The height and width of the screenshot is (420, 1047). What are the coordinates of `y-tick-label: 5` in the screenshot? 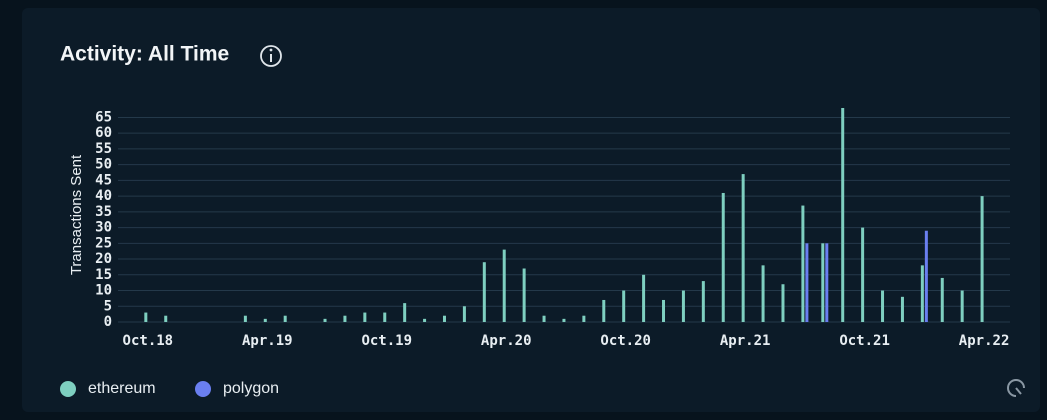 It's located at (108, 306).